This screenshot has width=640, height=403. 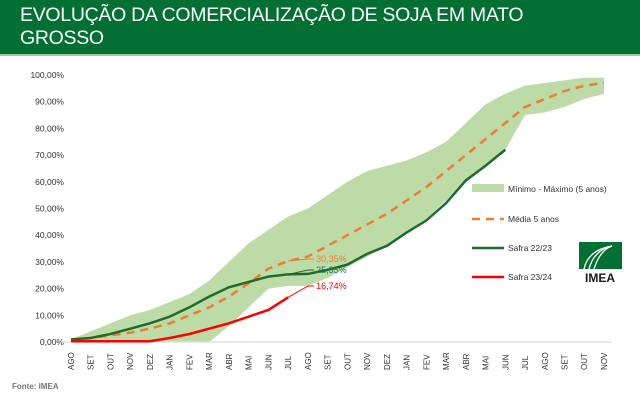 What do you see at coordinates (49, 128) in the screenshot?
I see `y-tick-label: 80,00%` at bounding box center [49, 128].